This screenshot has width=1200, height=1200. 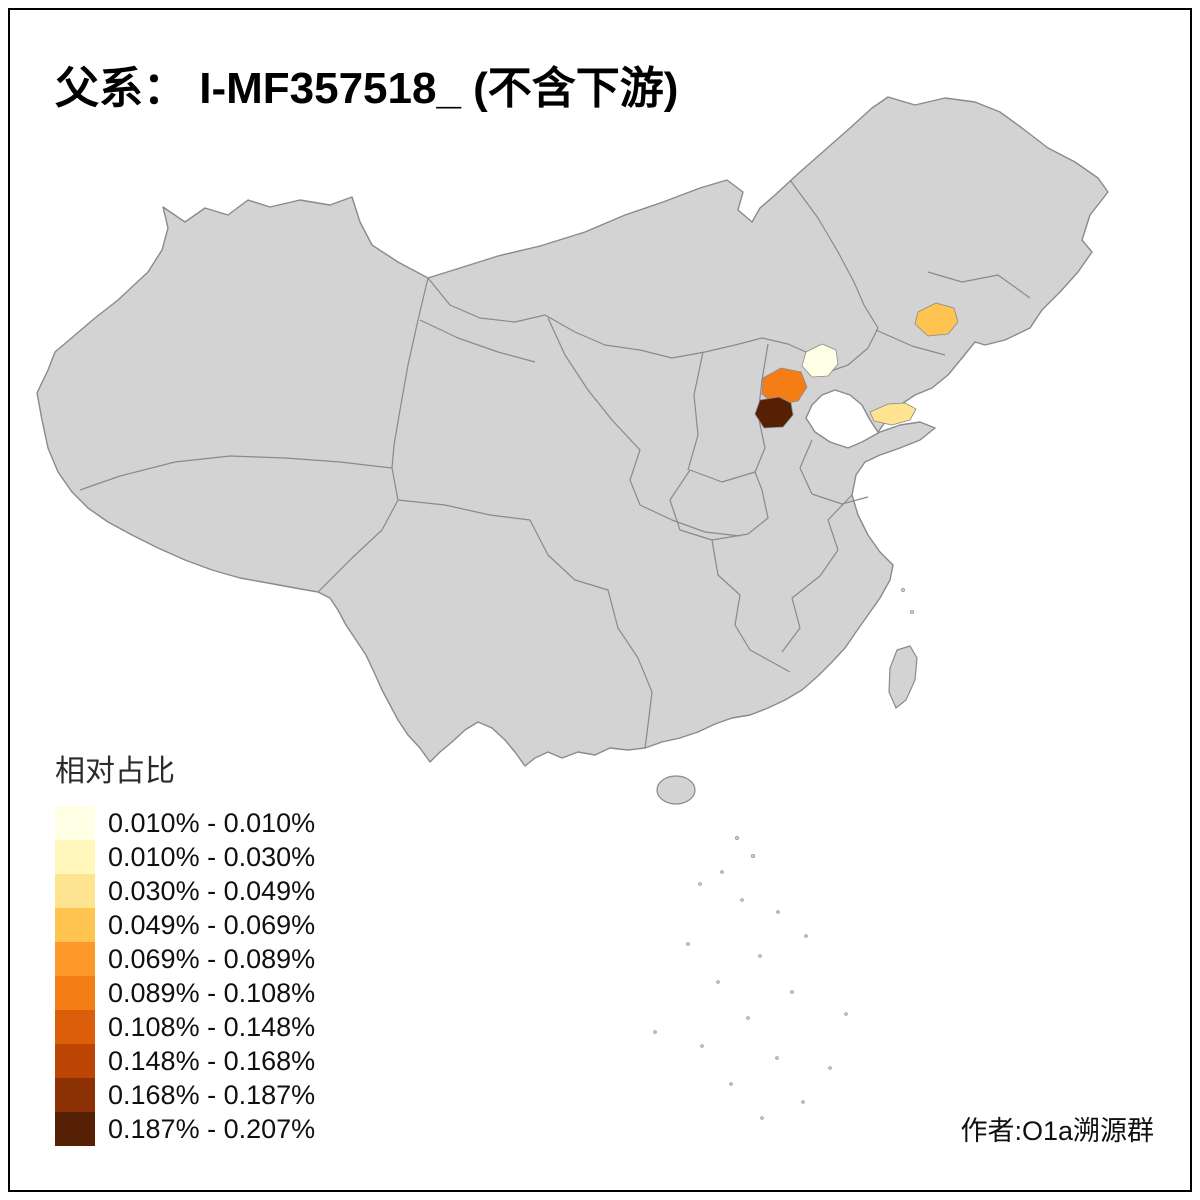 I want to click on legend-item: 0.089% - 0.108%, so click(x=185, y=993).